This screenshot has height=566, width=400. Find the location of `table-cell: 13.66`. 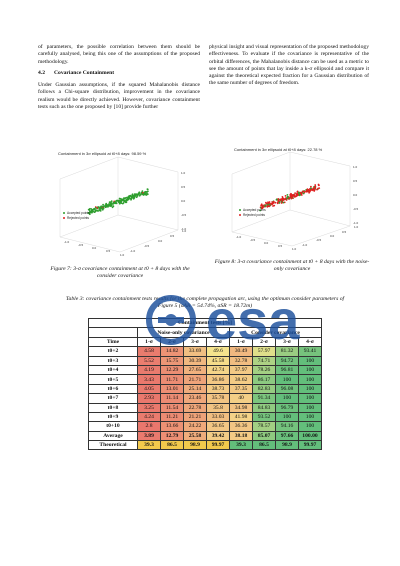

table-cell: 13.66 is located at coordinates (172, 426).